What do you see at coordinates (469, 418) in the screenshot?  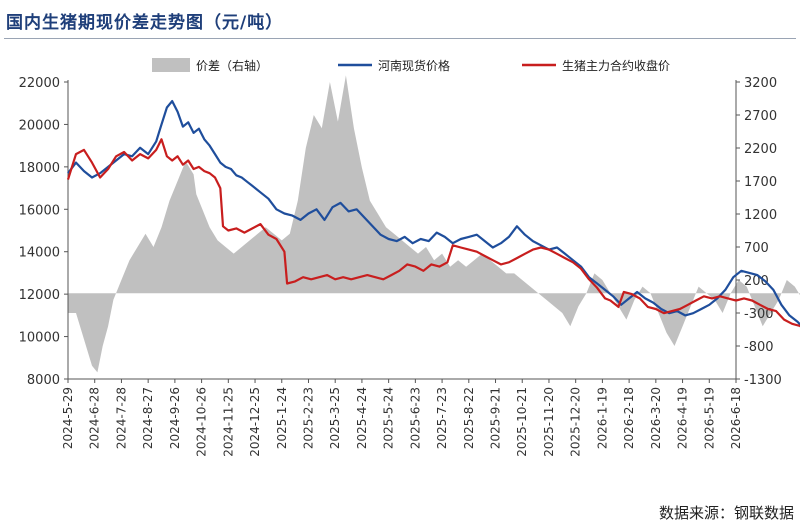 I see `x-tick-label: 2025-8-22` at bounding box center [469, 418].